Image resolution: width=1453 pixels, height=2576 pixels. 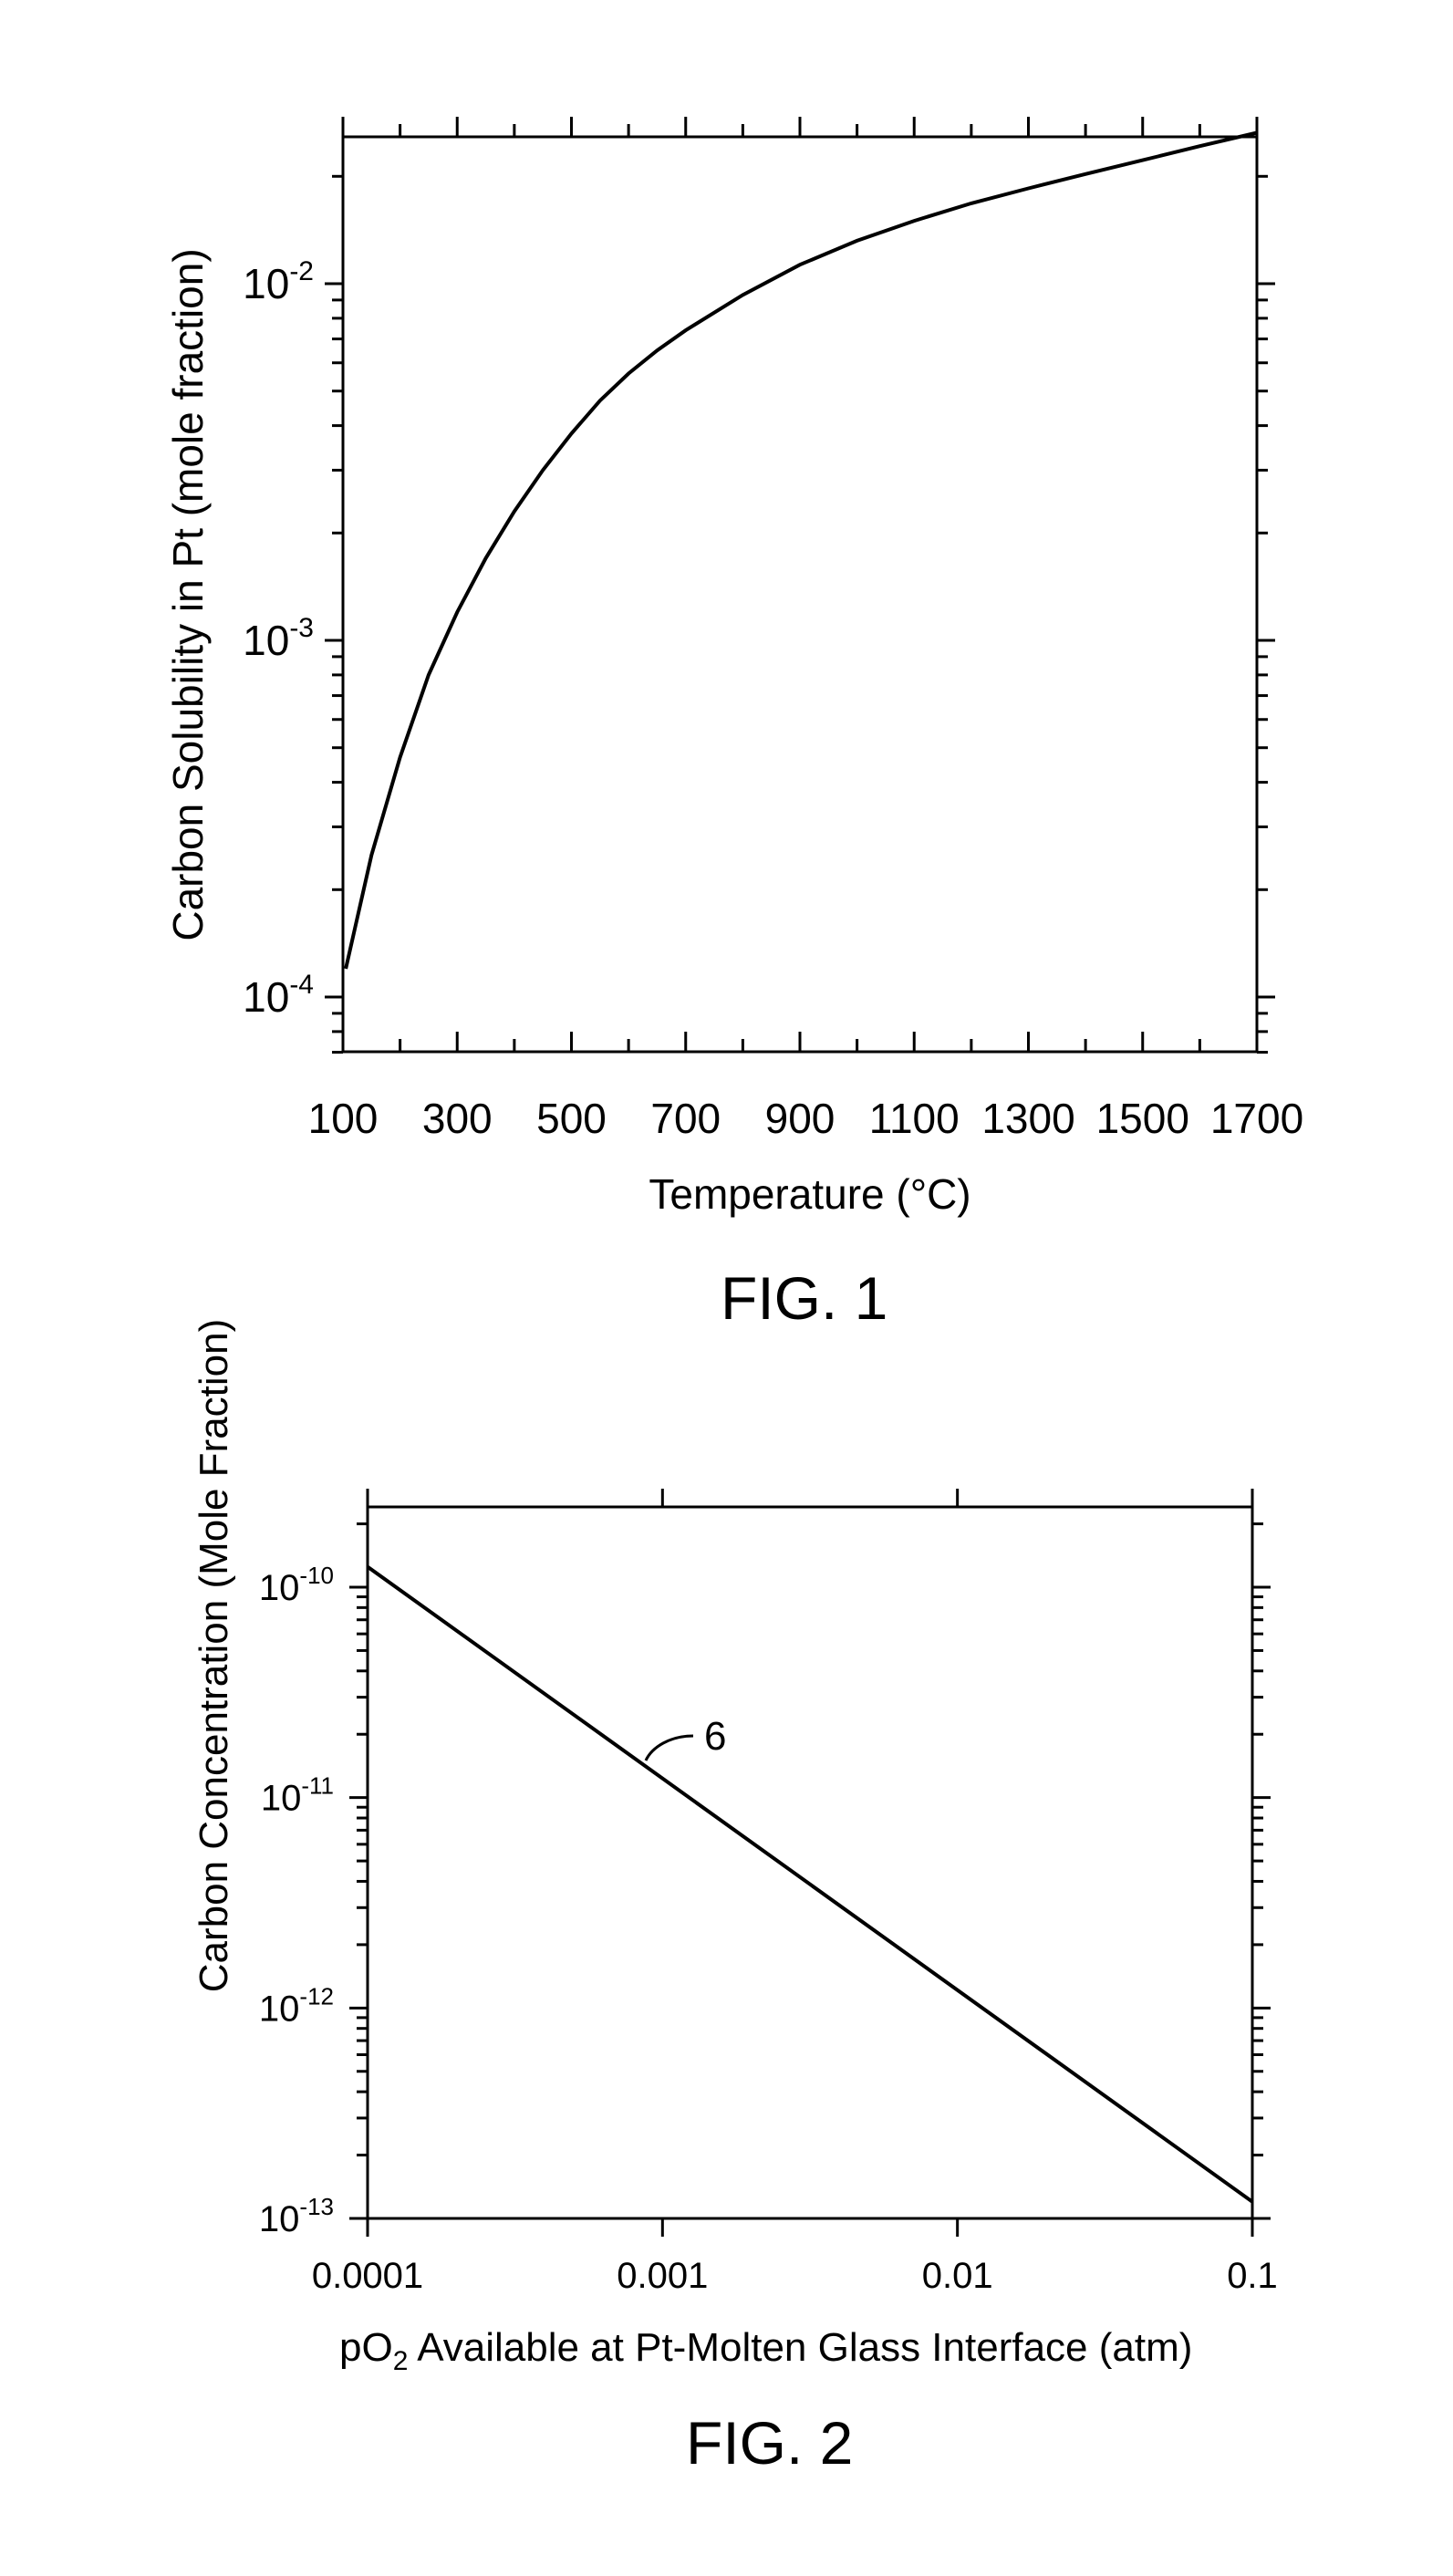 I want to click on y-tick-label: 10⁻², so click(x=278, y=281).